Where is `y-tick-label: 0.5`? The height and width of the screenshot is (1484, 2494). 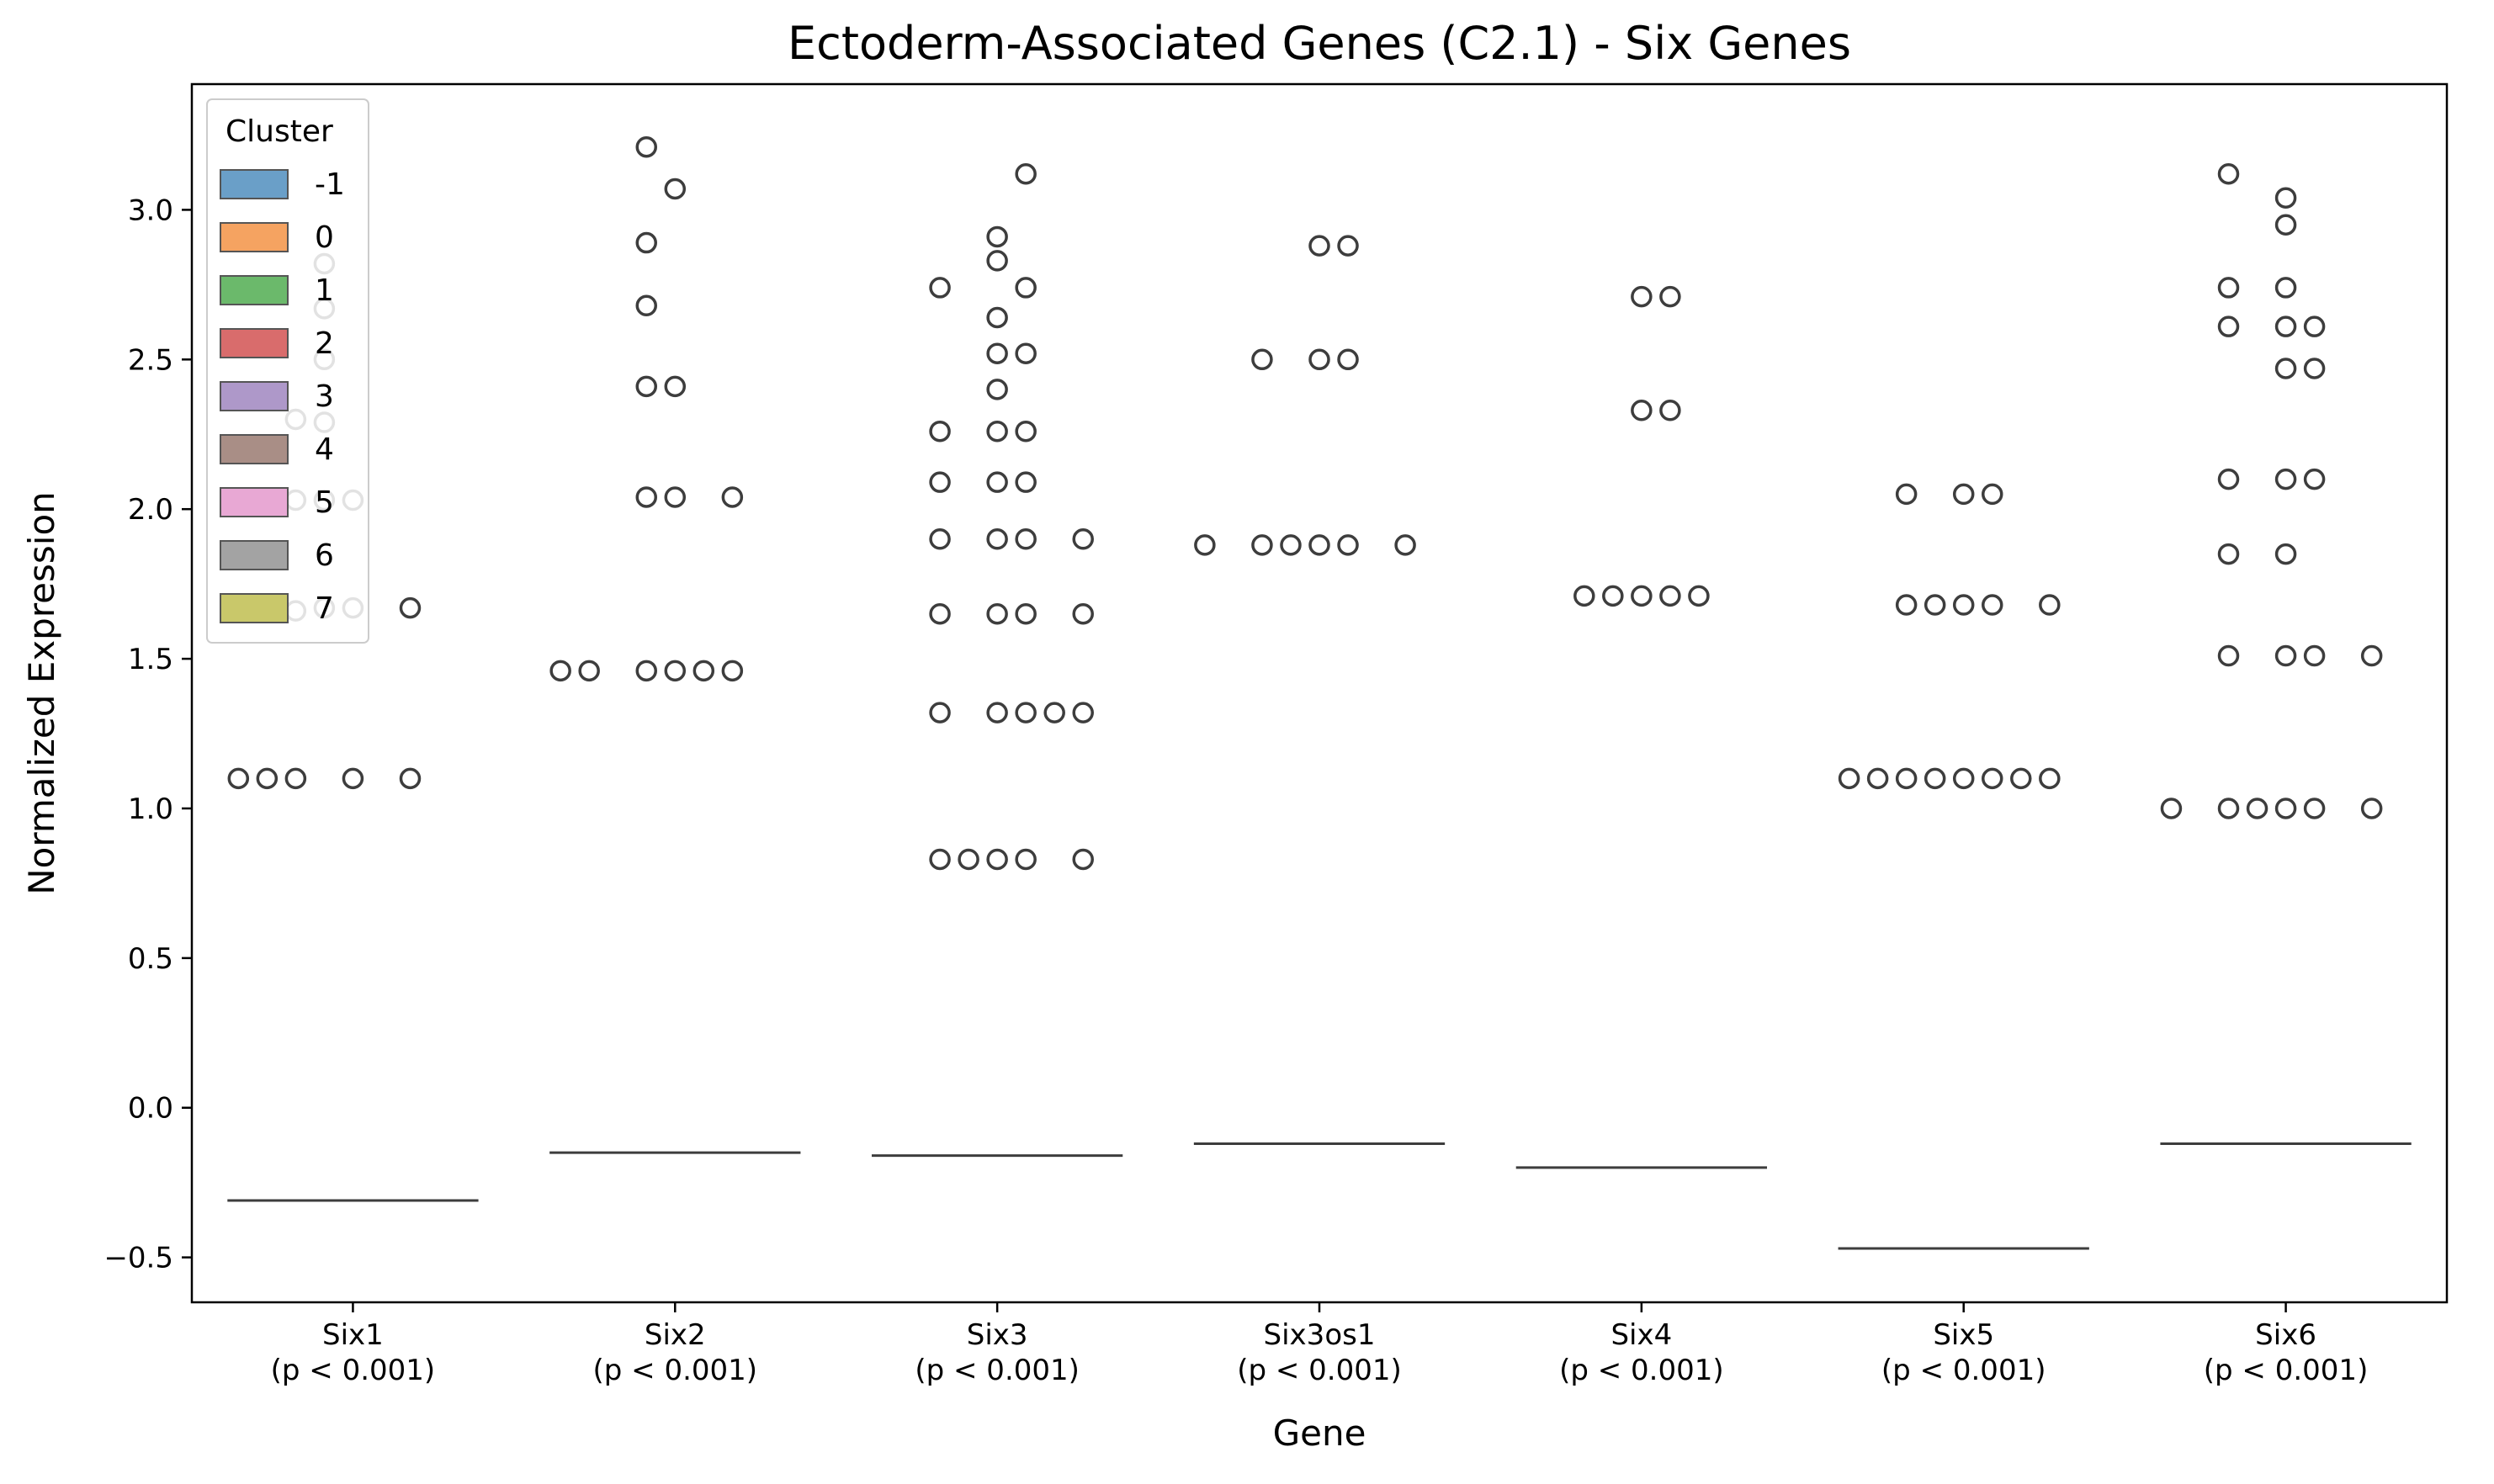
y-tick-label: 0.5 is located at coordinates (150, 959).